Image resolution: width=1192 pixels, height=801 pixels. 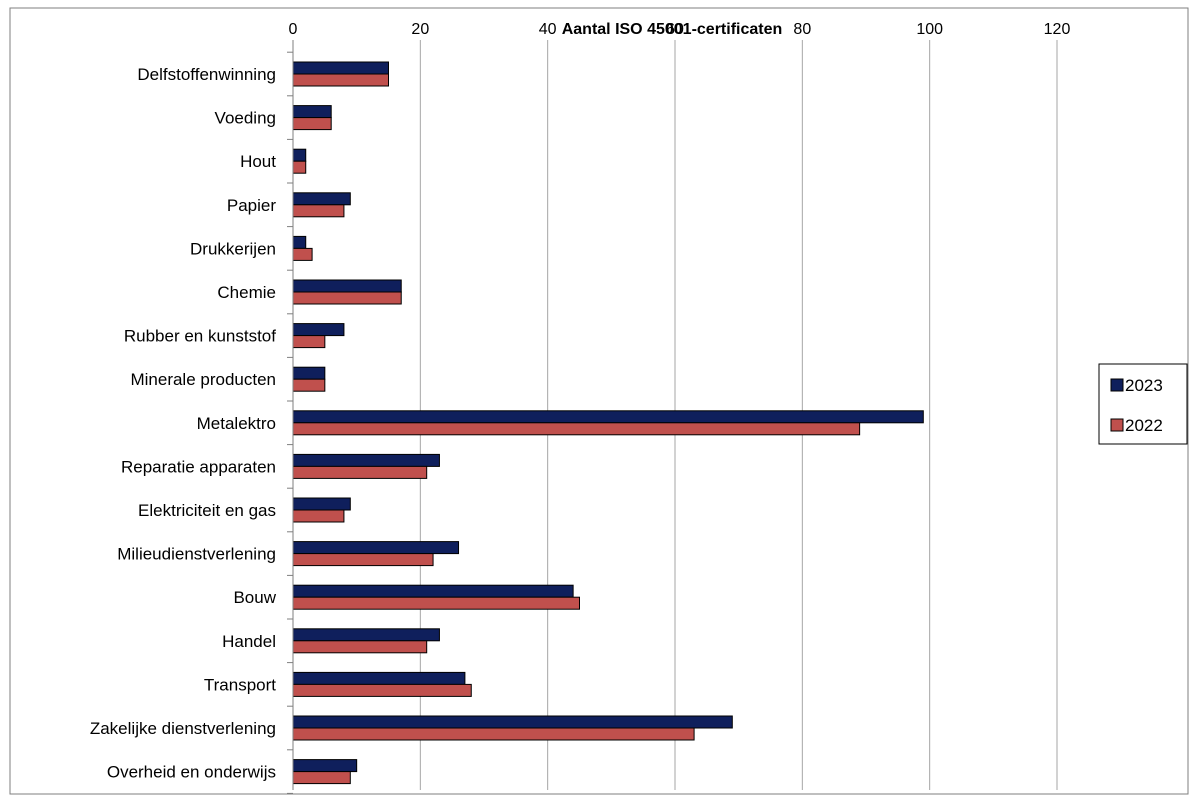 I want to click on category-label: Drukkerijen, so click(x=233, y=248).